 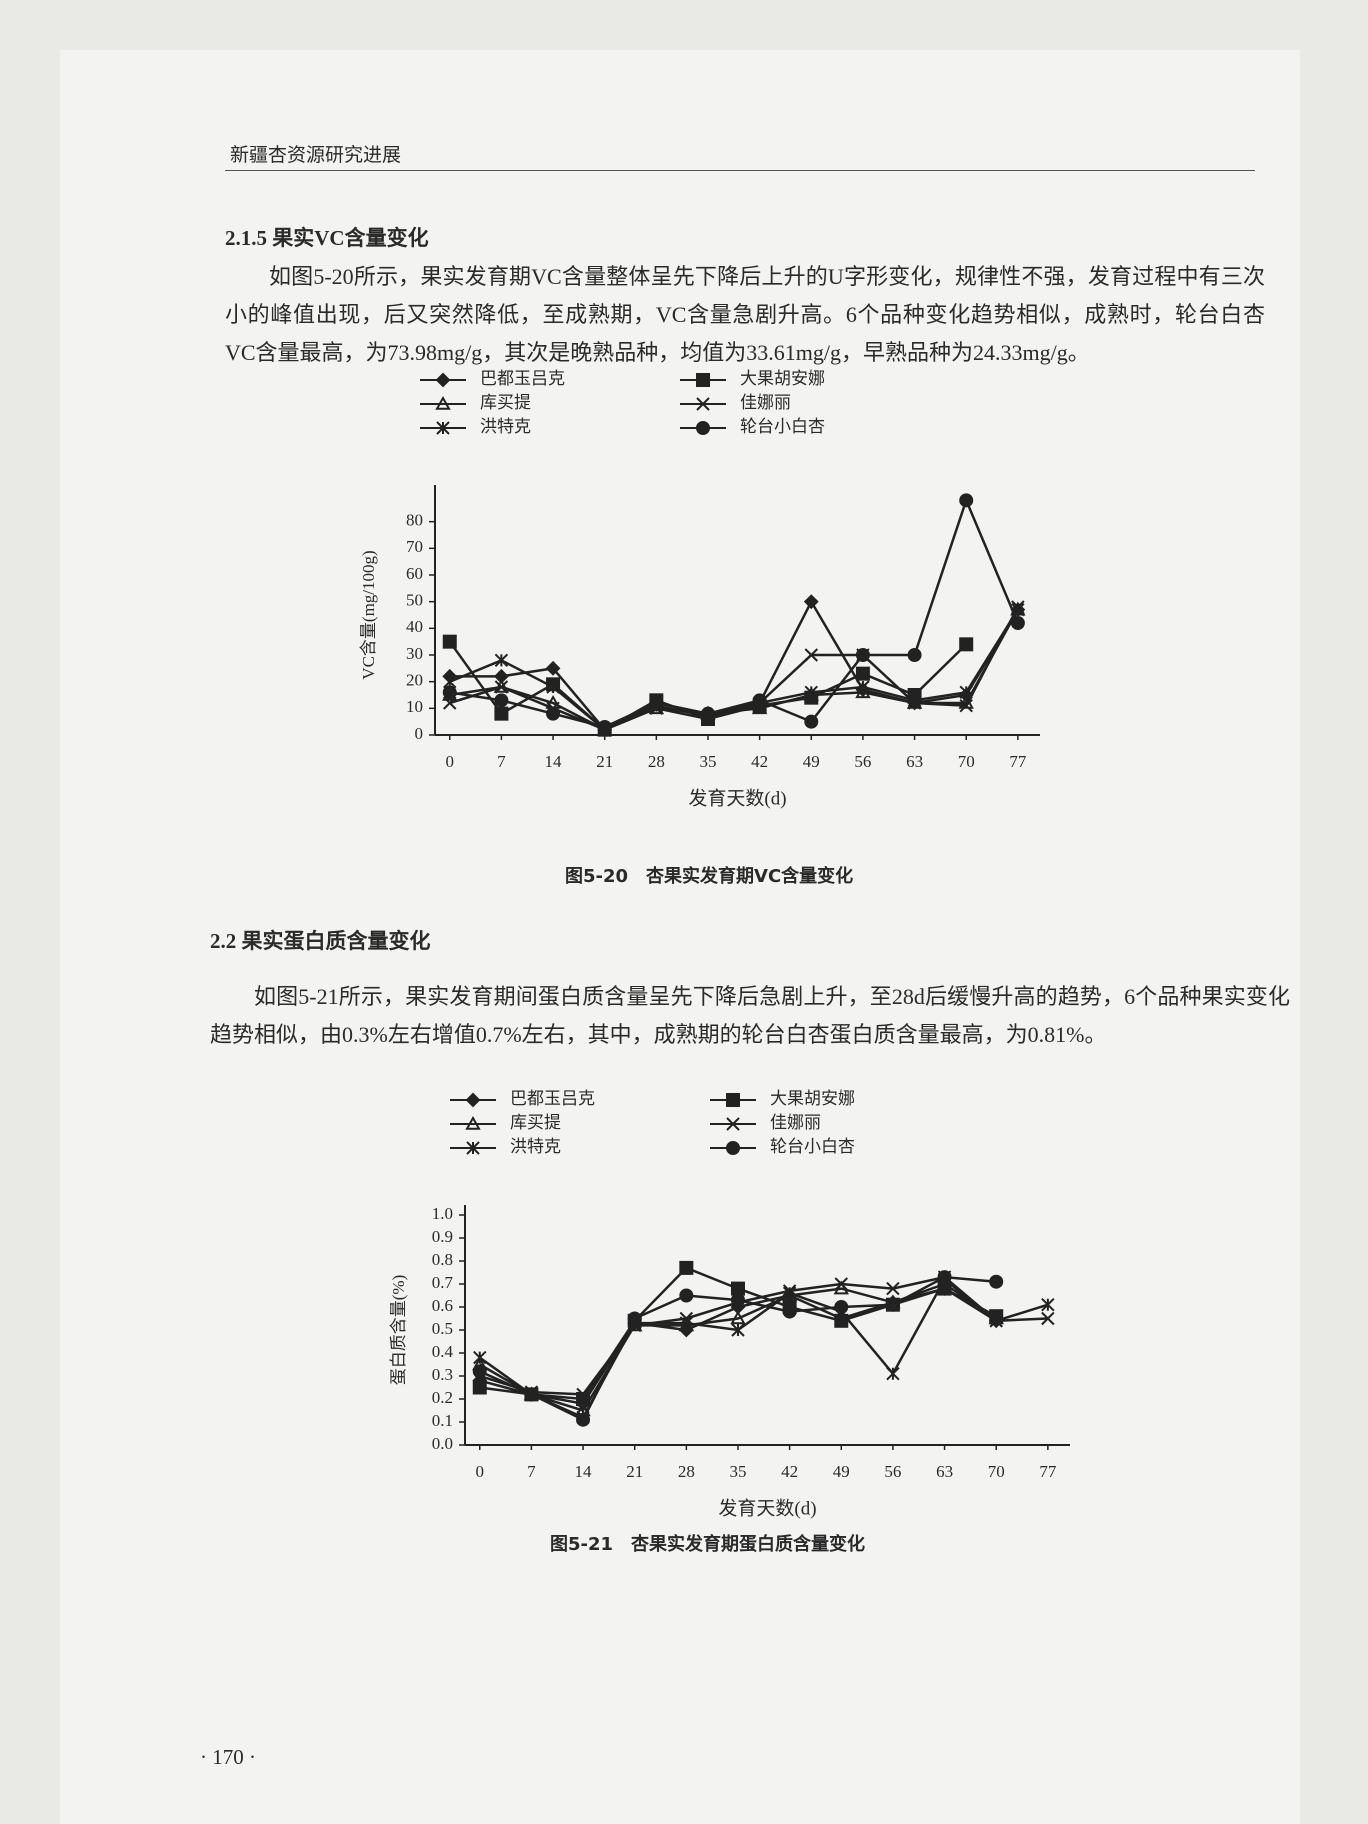 What do you see at coordinates (812, 1146) in the screenshot?
I see `legend-label: 轮台小白杏` at bounding box center [812, 1146].